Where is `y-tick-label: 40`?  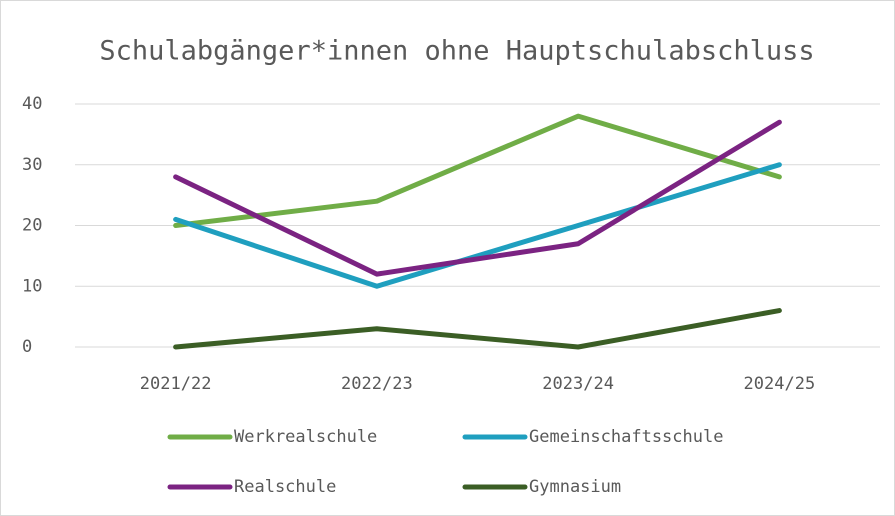 y-tick-label: 40 is located at coordinates (32, 104).